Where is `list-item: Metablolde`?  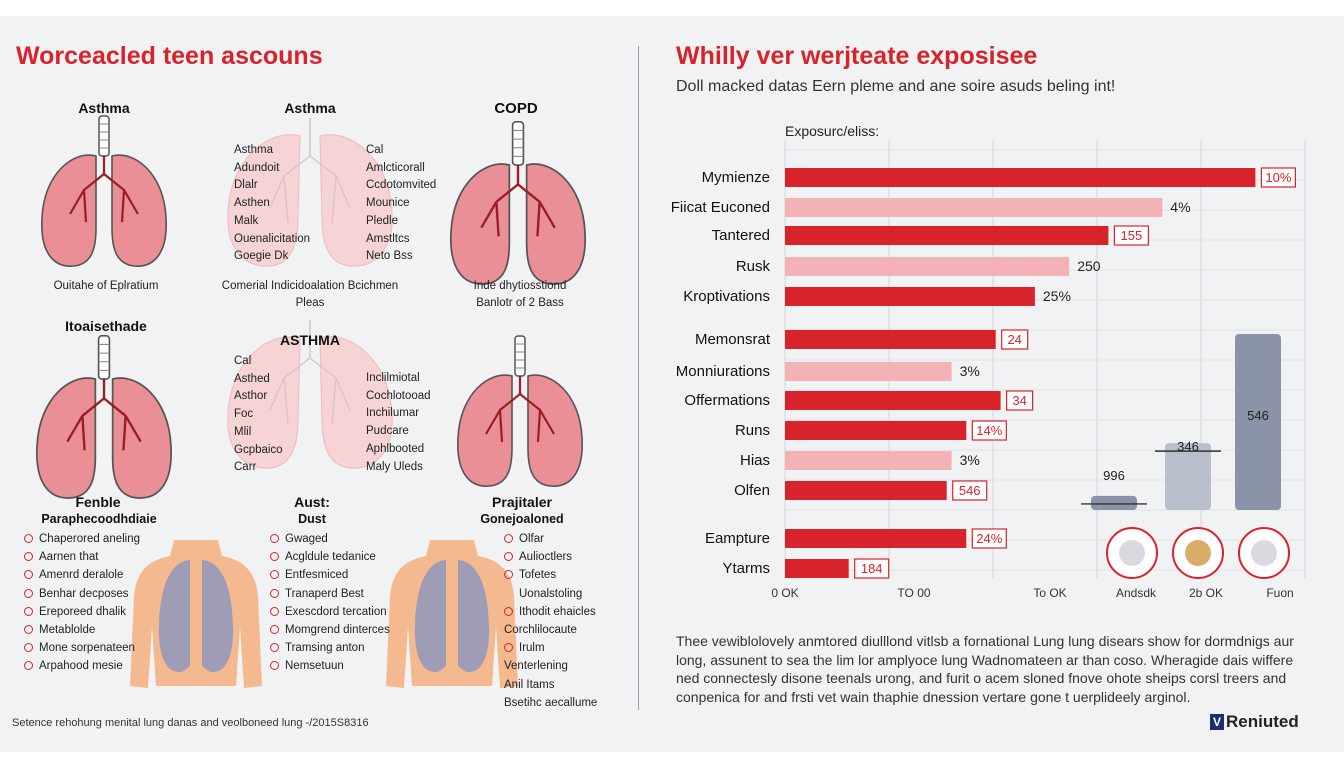 list-item: Metablolde is located at coordinates (82, 630).